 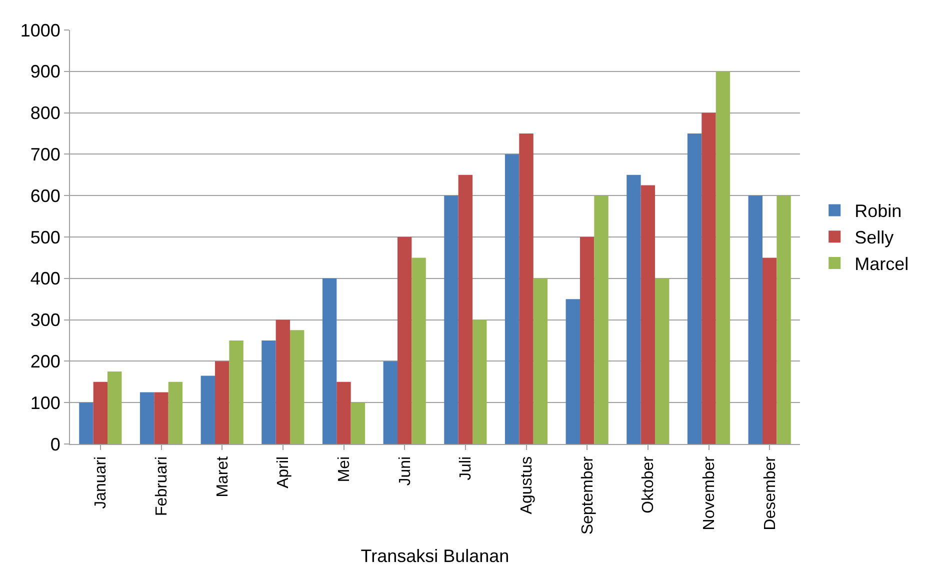 What do you see at coordinates (55, 444) in the screenshot?
I see `y-tick-label: 0` at bounding box center [55, 444].